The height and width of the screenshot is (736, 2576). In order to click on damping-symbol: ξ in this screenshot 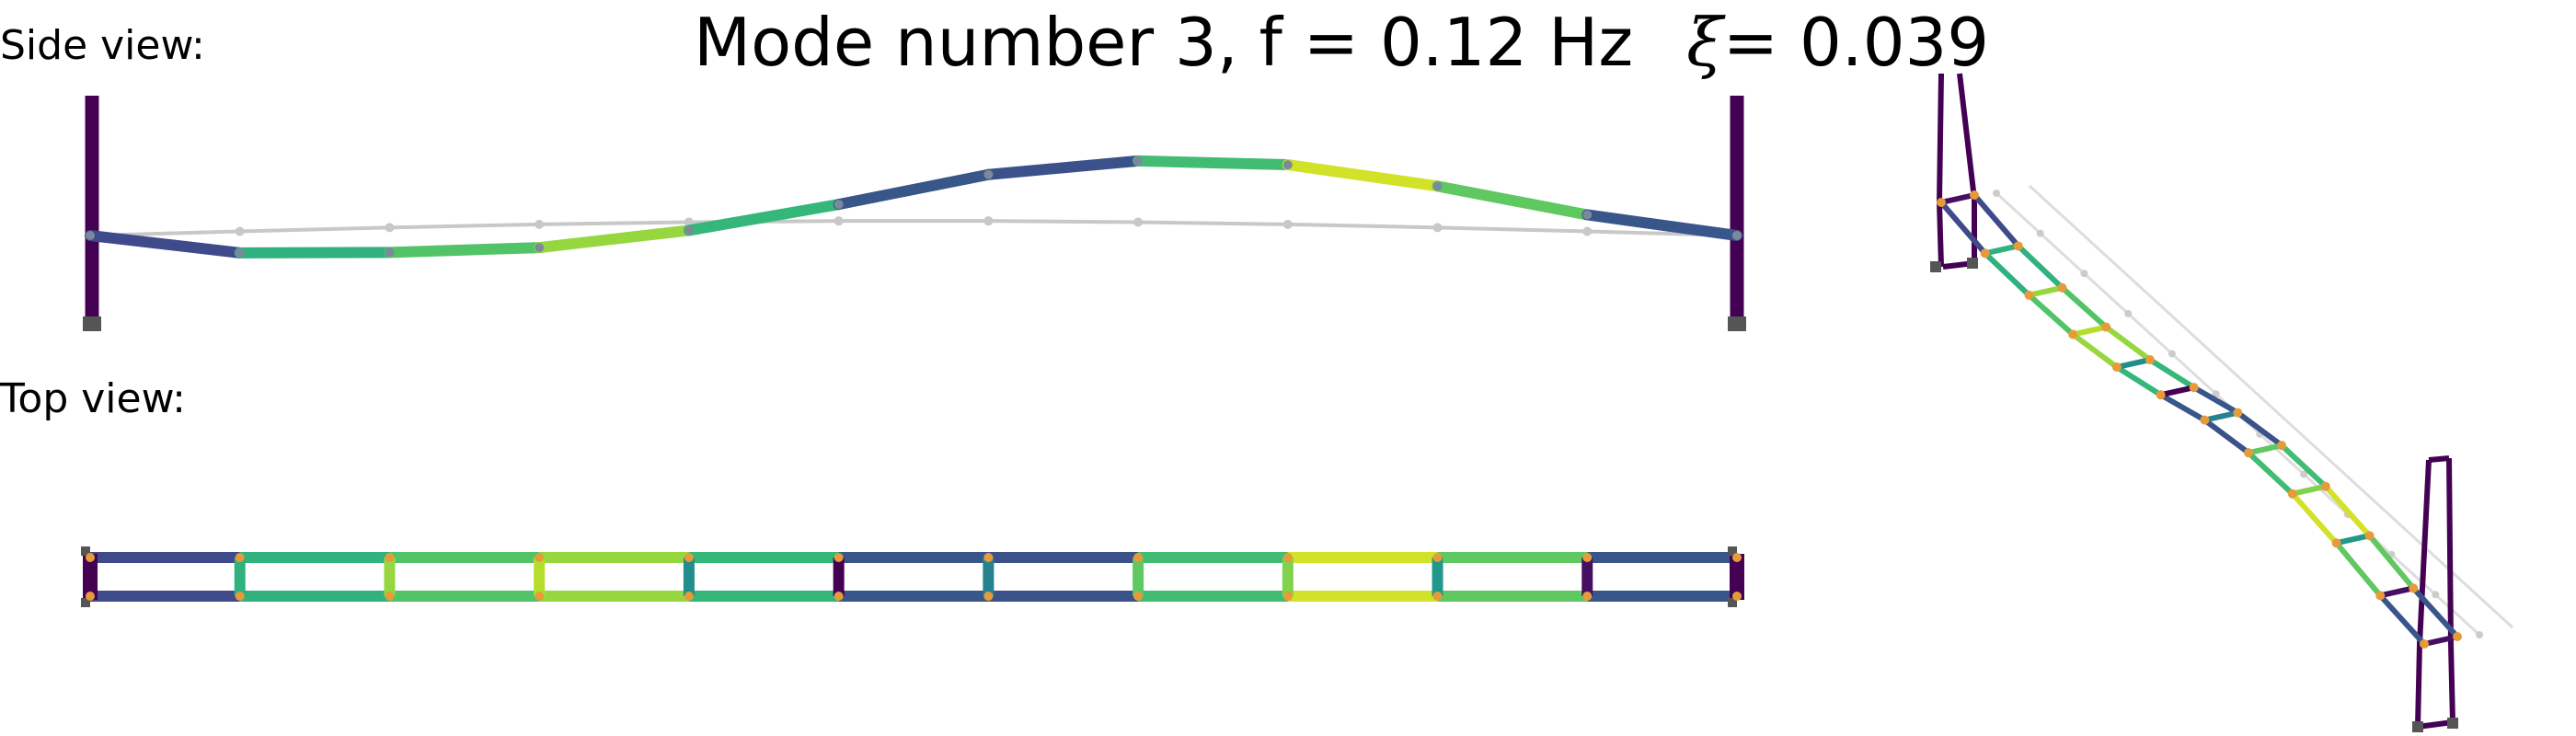, I will do `click(1704, 42)`.